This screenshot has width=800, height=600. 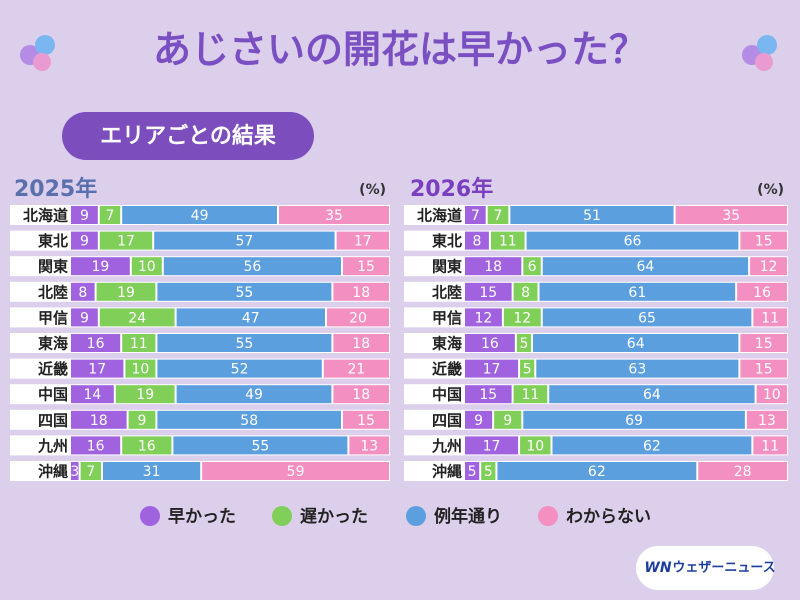 What do you see at coordinates (202, 517) in the screenshot?
I see `legend-label: 早かった` at bounding box center [202, 517].